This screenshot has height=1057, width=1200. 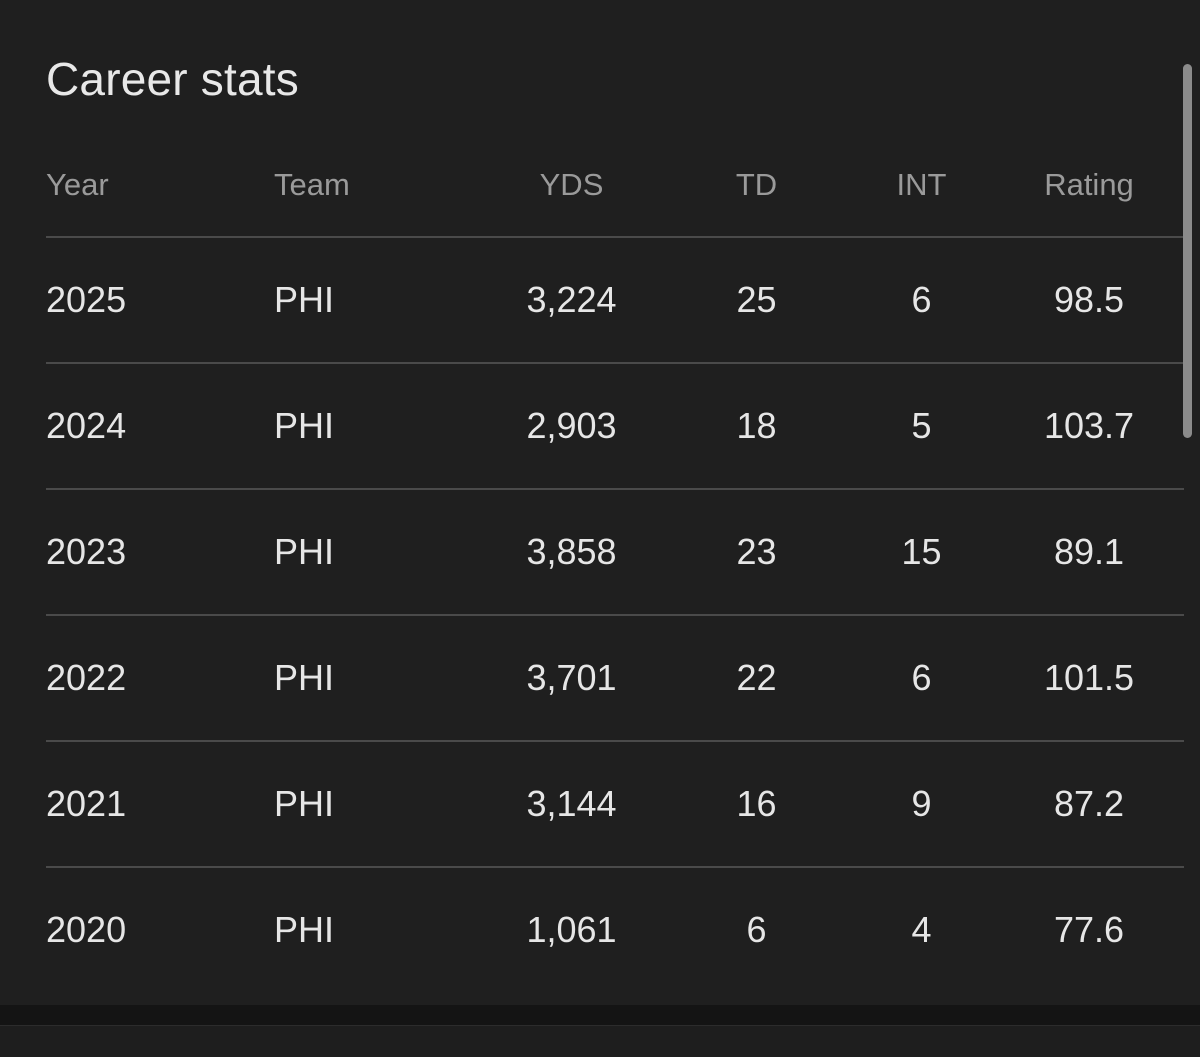 I want to click on table-row: 2022 PHI 3,701 22 6 101.5, so click(x=615, y=678).